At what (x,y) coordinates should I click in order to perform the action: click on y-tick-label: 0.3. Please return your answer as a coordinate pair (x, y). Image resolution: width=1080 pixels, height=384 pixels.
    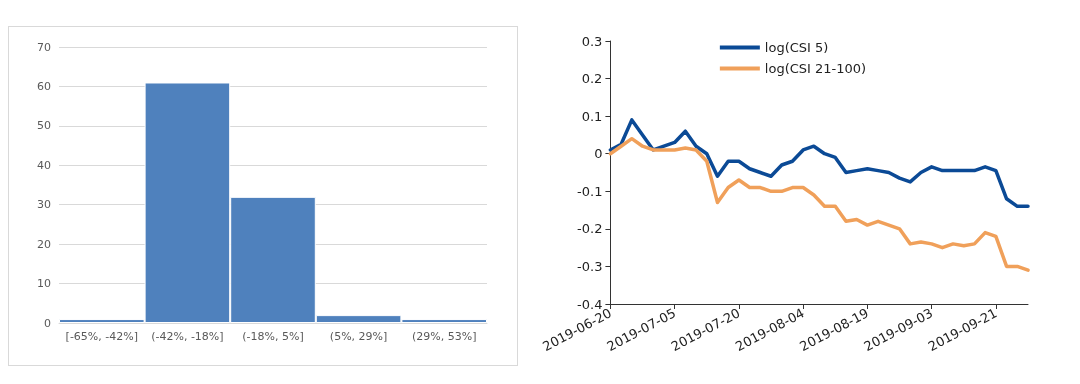
    Looking at the image, I should click on (592, 41).